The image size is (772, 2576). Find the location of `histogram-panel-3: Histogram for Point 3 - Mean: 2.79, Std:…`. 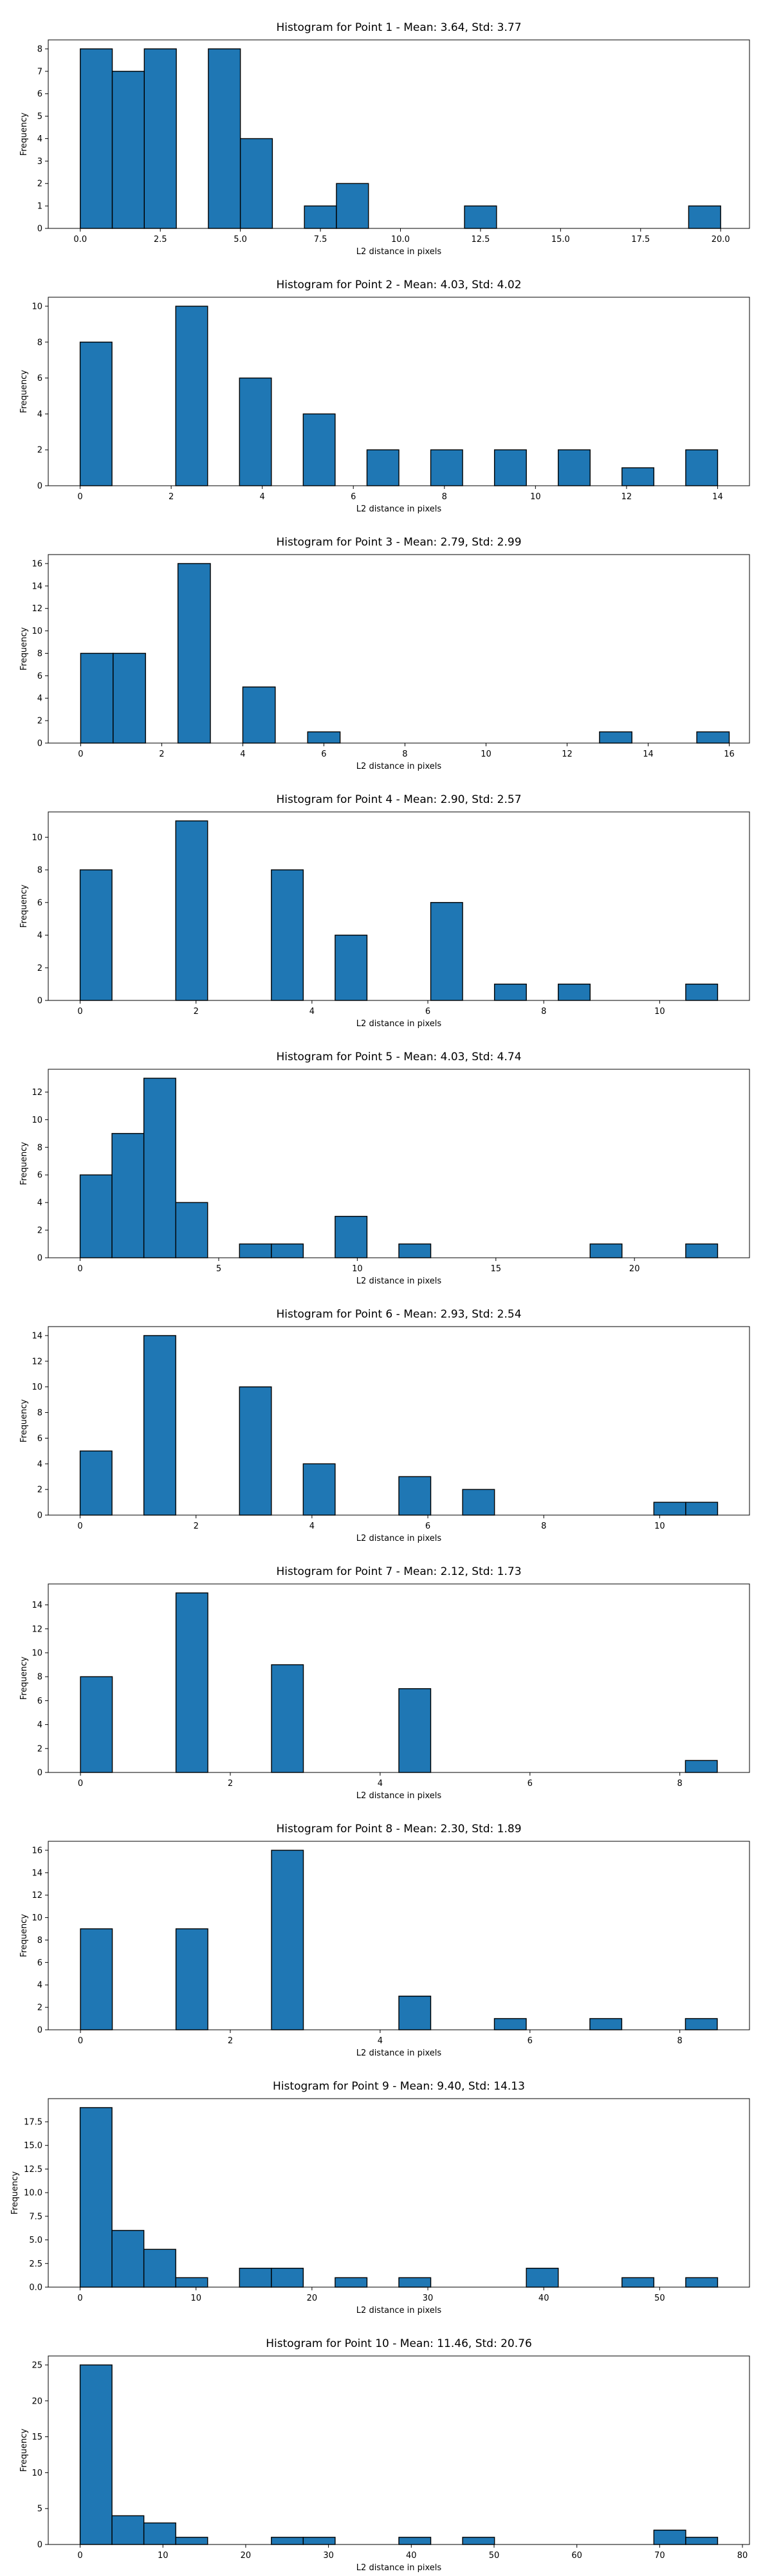

histogram-panel-3: Histogram for Point 3 - Mean: 2.79, Std:… is located at coordinates (384, 653).